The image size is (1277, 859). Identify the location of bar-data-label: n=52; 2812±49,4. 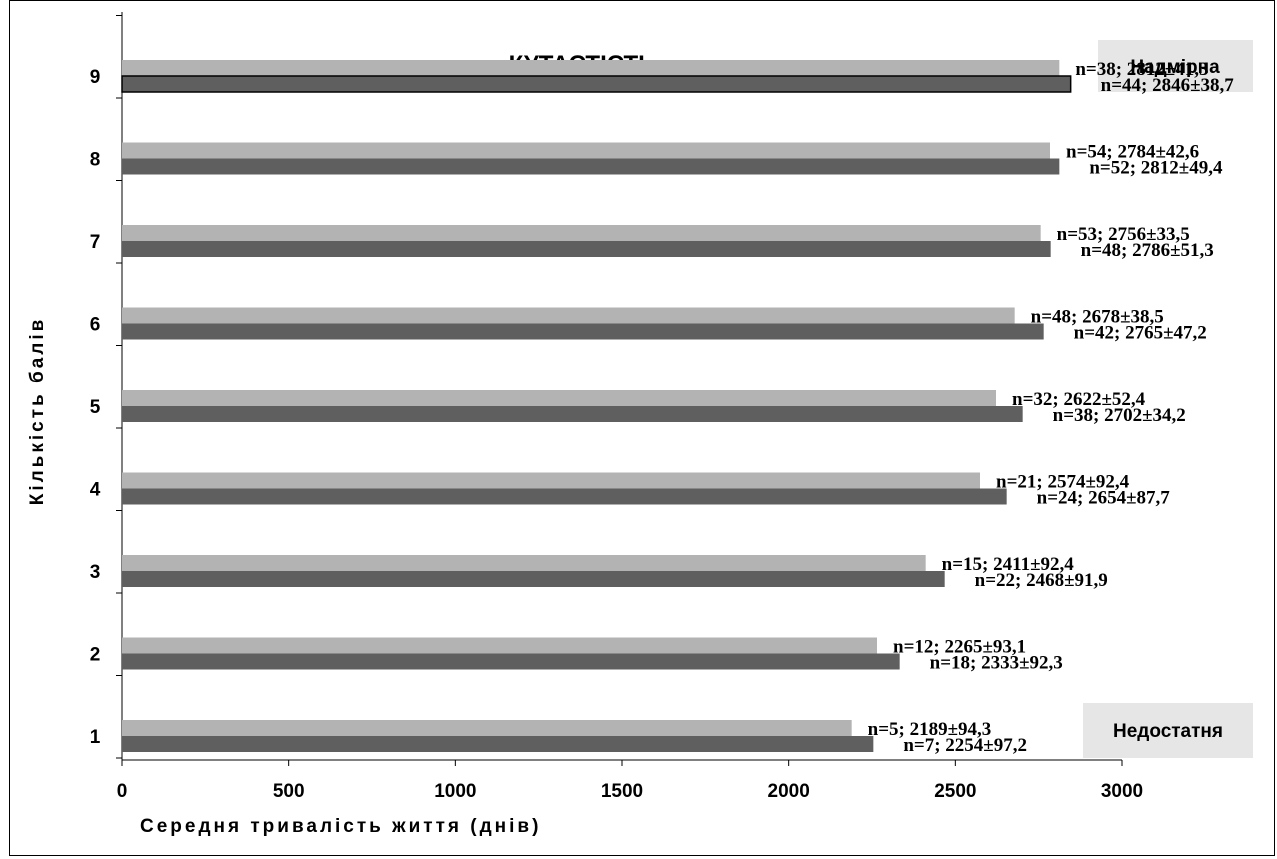
(1156, 168).